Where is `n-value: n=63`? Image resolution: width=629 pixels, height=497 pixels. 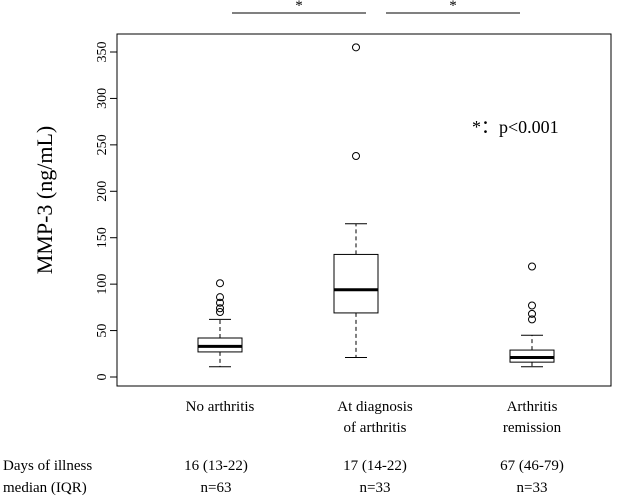
n-value: n=63 is located at coordinates (216, 488).